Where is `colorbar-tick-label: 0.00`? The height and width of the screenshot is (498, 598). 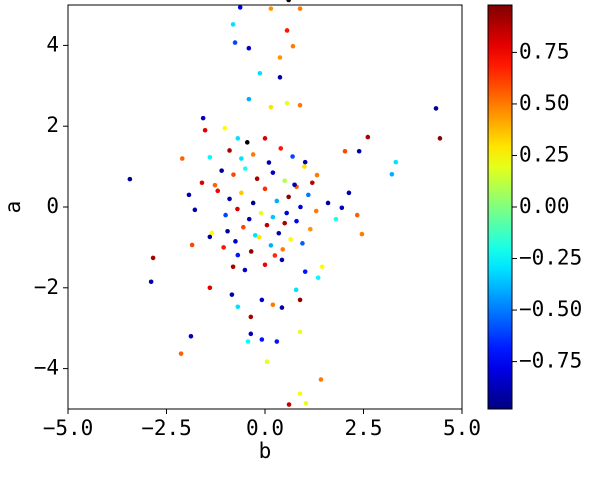 colorbar-tick-label: 0.00 is located at coordinates (544, 206).